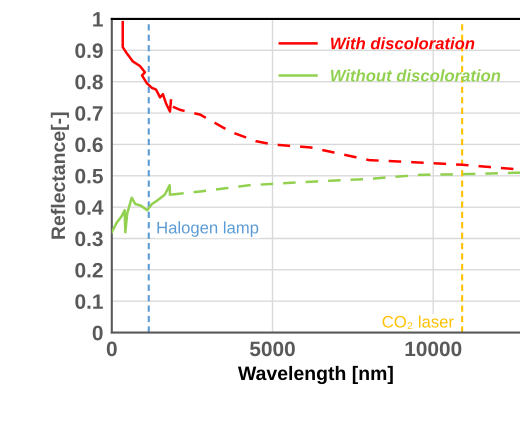  Describe the element at coordinates (89, 176) in the screenshot. I see `y-tick-label: 0.5` at that location.